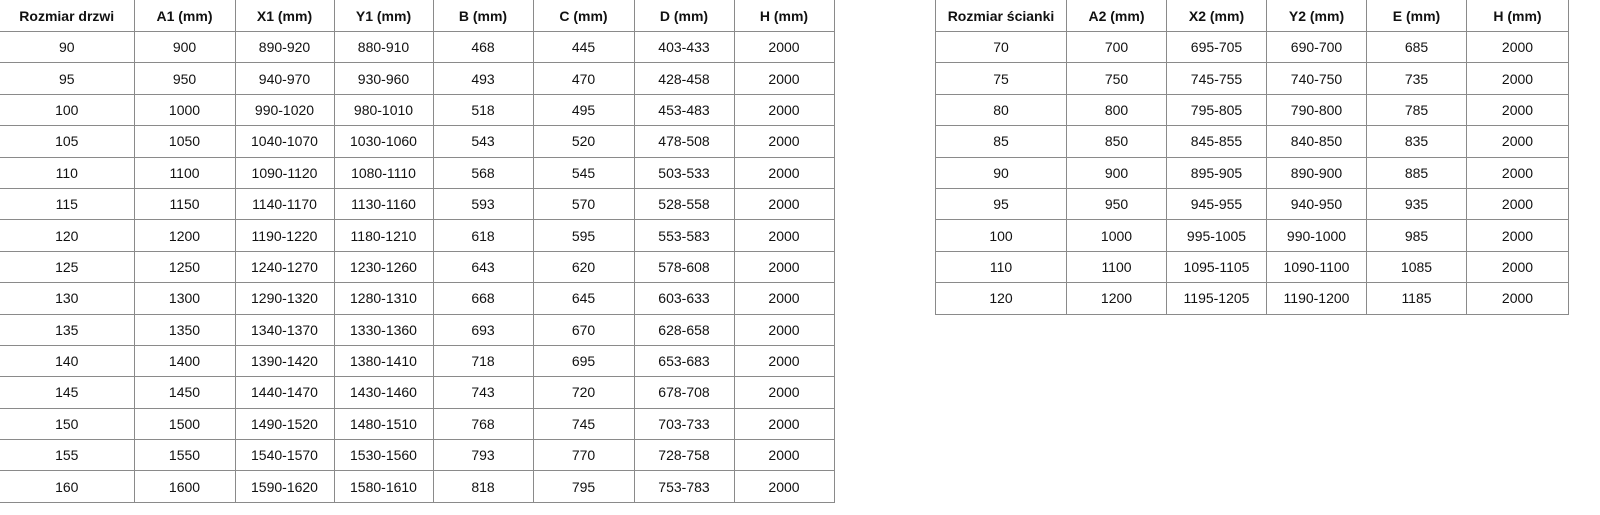 This screenshot has height=515, width=1600. What do you see at coordinates (483, 392) in the screenshot?
I see `table-cell: 743` at bounding box center [483, 392].